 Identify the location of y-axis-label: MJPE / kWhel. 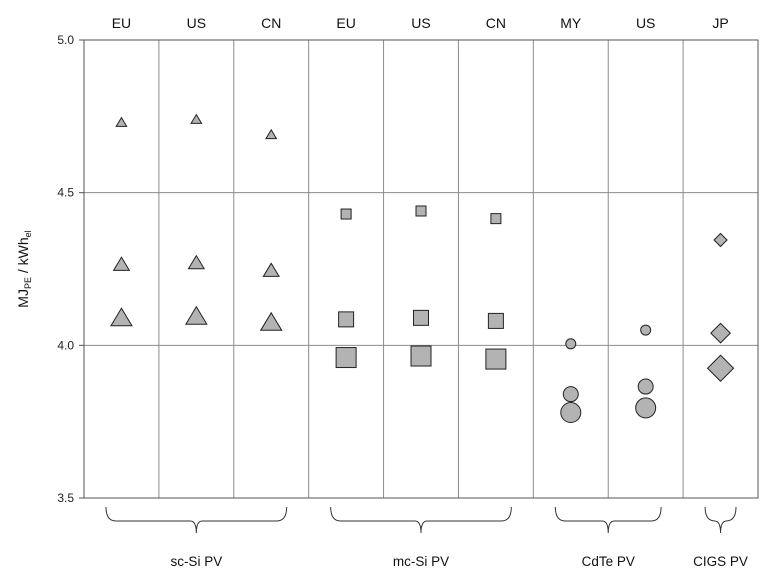
(24, 268).